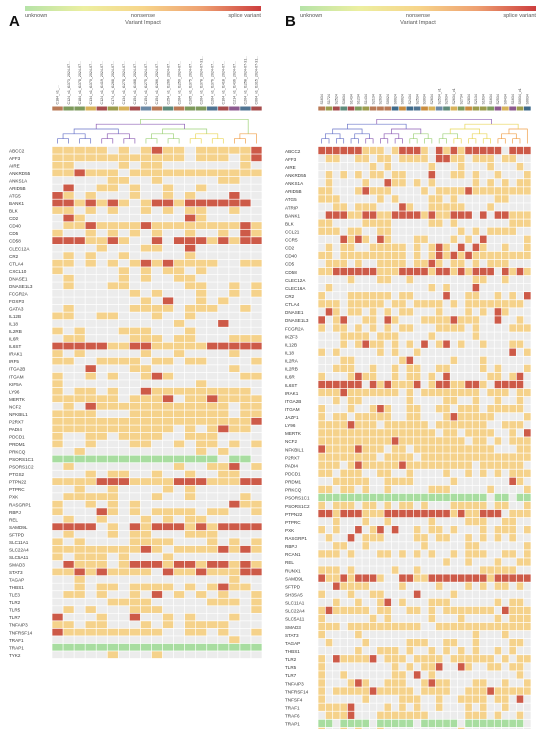  What do you see at coordinates (20, 504) in the screenshot?
I see `gene-label: RASGRP1` at bounding box center [20, 504].